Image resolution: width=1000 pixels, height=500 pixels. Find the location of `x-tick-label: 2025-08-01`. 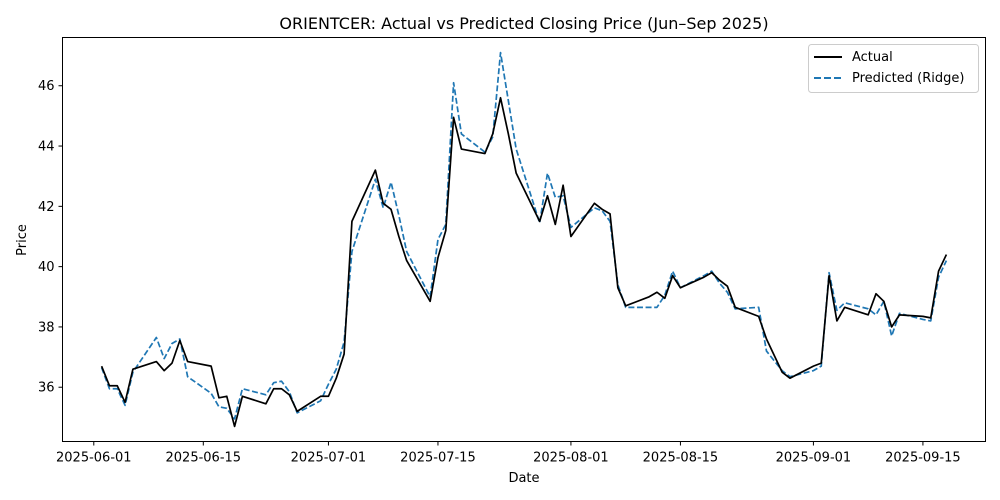

x-tick-label: 2025-08-01 is located at coordinates (571, 458).